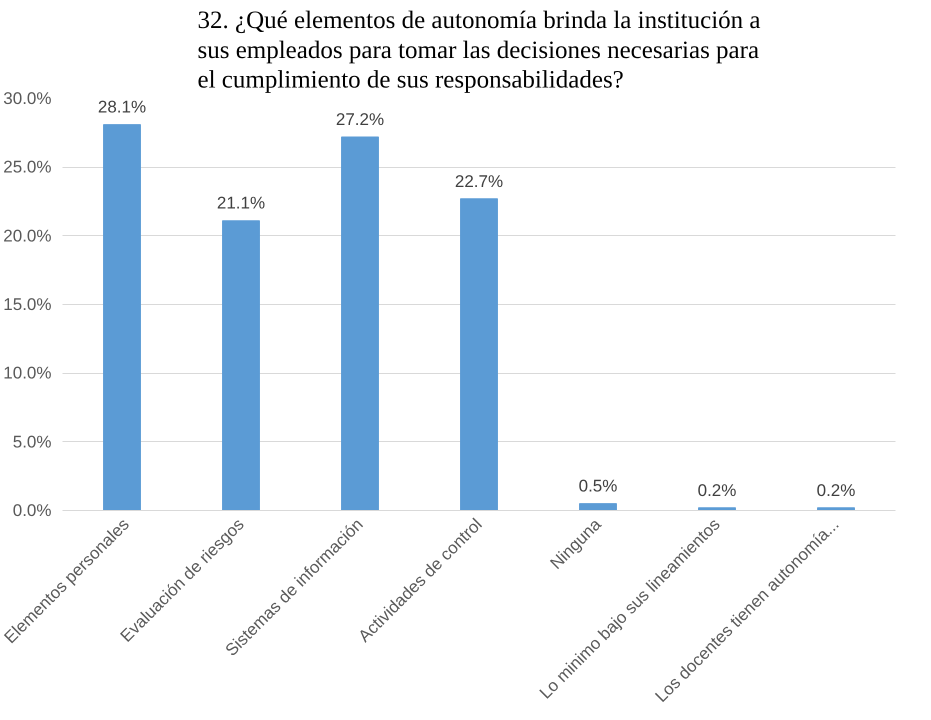 This screenshot has width=931, height=720. I want to click on y-tick-label: 0.0%, so click(32, 510).